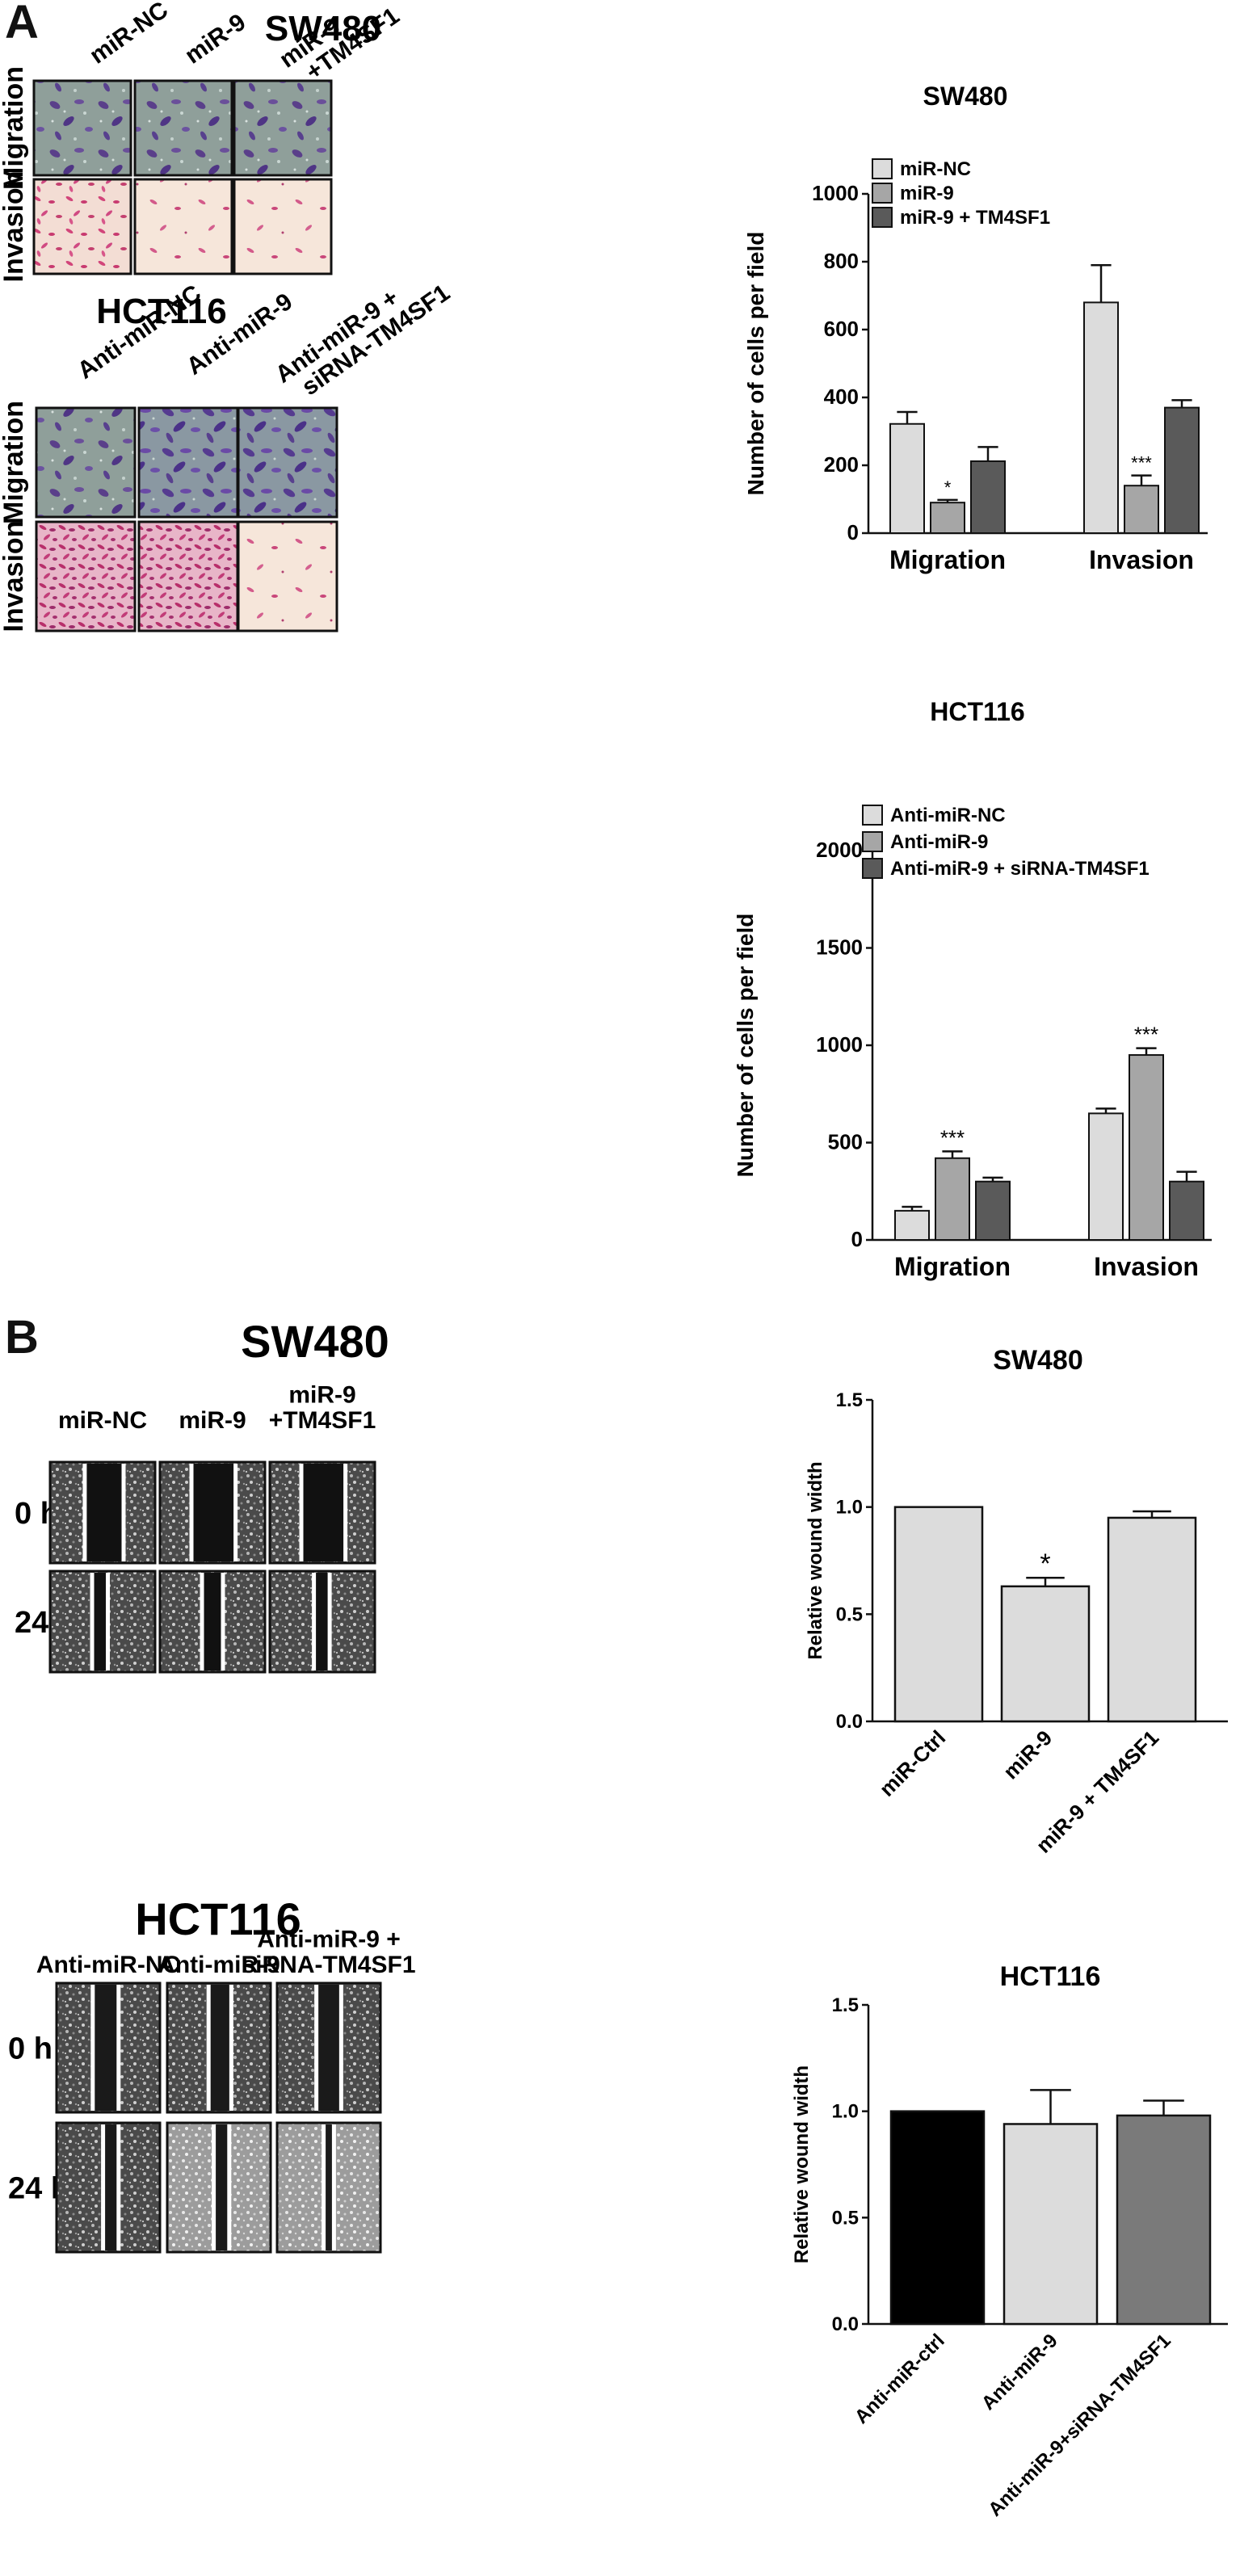 Image resolution: width=1240 pixels, height=2576 pixels. What do you see at coordinates (948, 815) in the screenshot?
I see `legend-label-anti-mir-nc: Anti-miR-NC` at bounding box center [948, 815].